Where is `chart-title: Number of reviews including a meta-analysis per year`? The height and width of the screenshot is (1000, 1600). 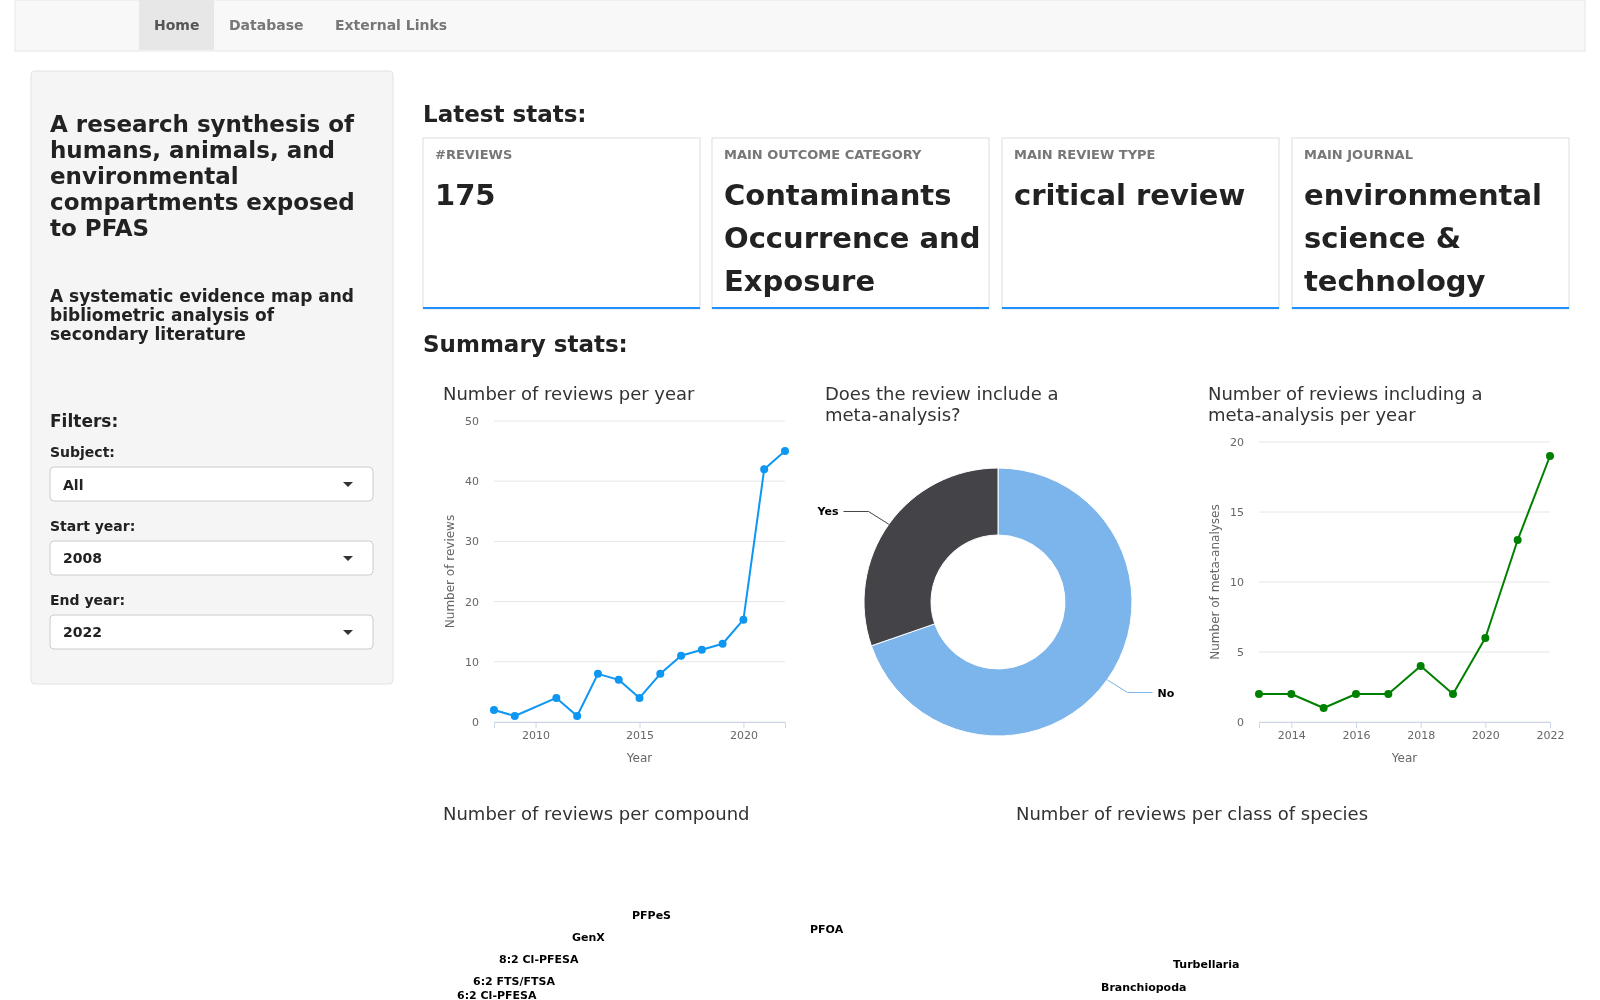
chart-title: Number of reviews including a meta-analysis per year is located at coordinates (1345, 404).